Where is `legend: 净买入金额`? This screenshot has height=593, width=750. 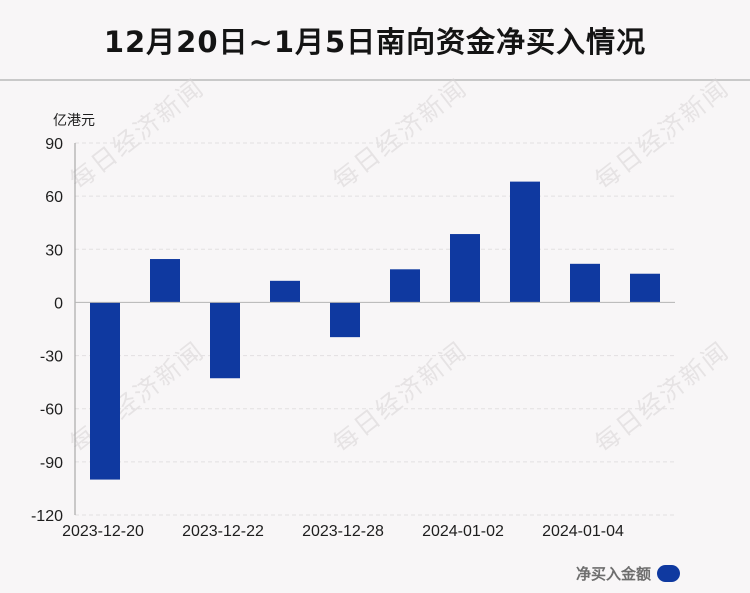
legend: 净买入金额 is located at coordinates (628, 573).